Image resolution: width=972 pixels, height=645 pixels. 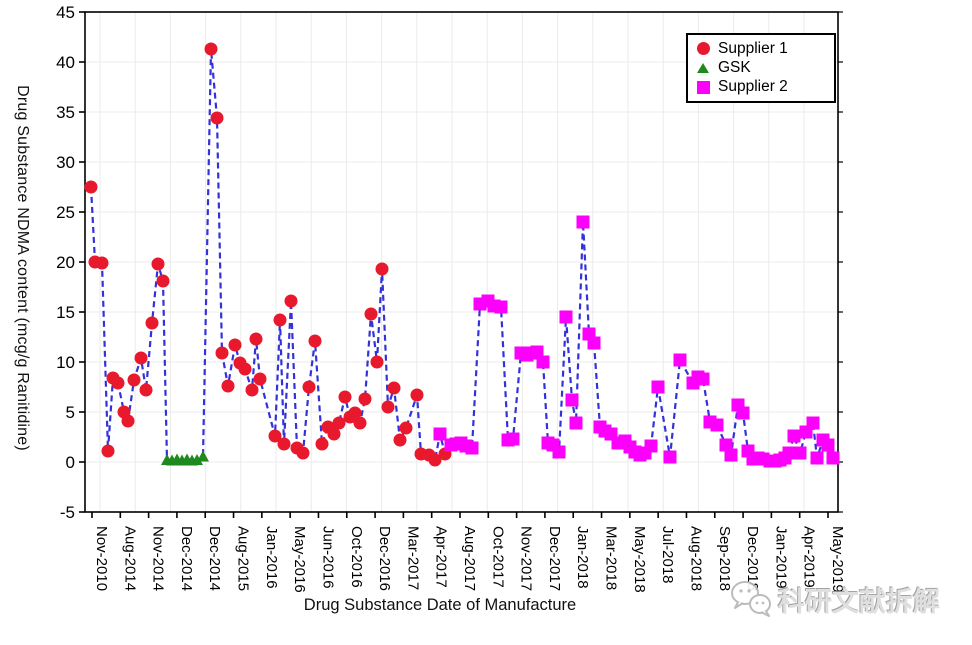 What do you see at coordinates (582, 557) in the screenshot?
I see `svg-text: Jan-2018` at bounding box center [582, 557].